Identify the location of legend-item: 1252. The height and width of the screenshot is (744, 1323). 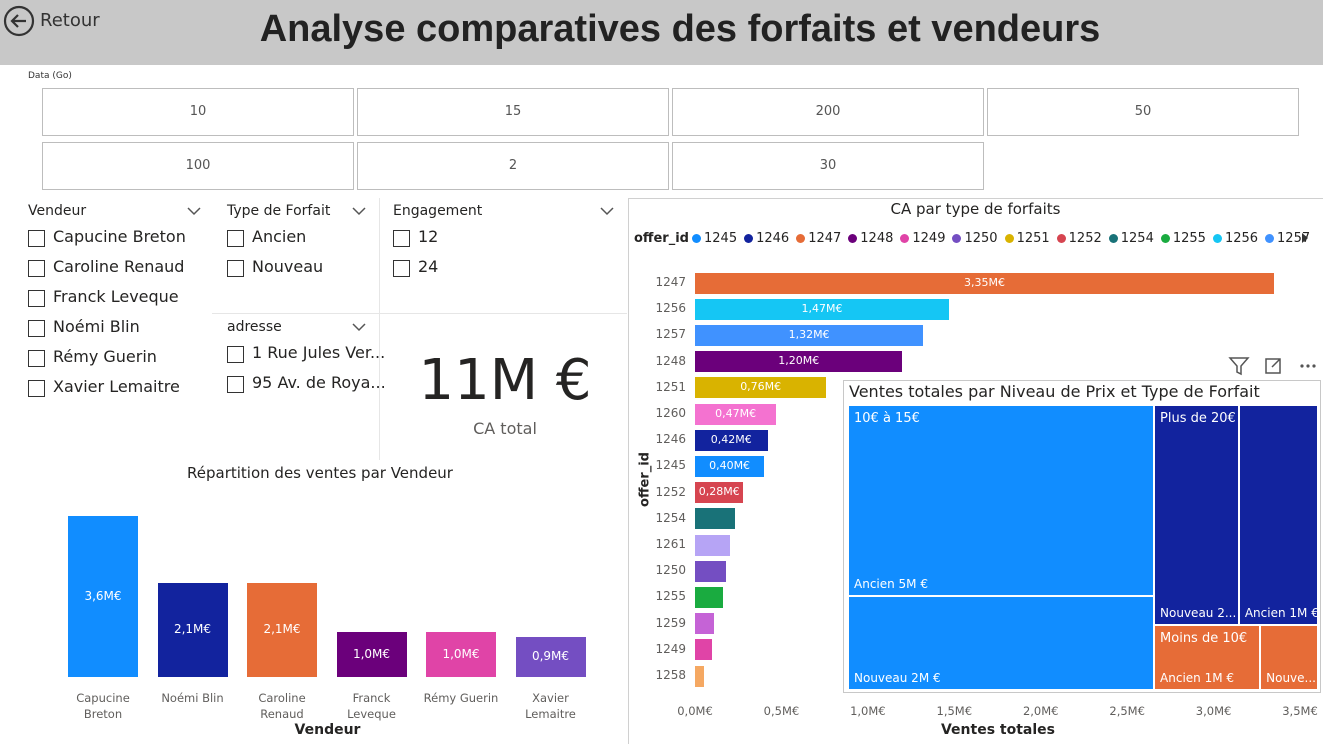
(1079, 238).